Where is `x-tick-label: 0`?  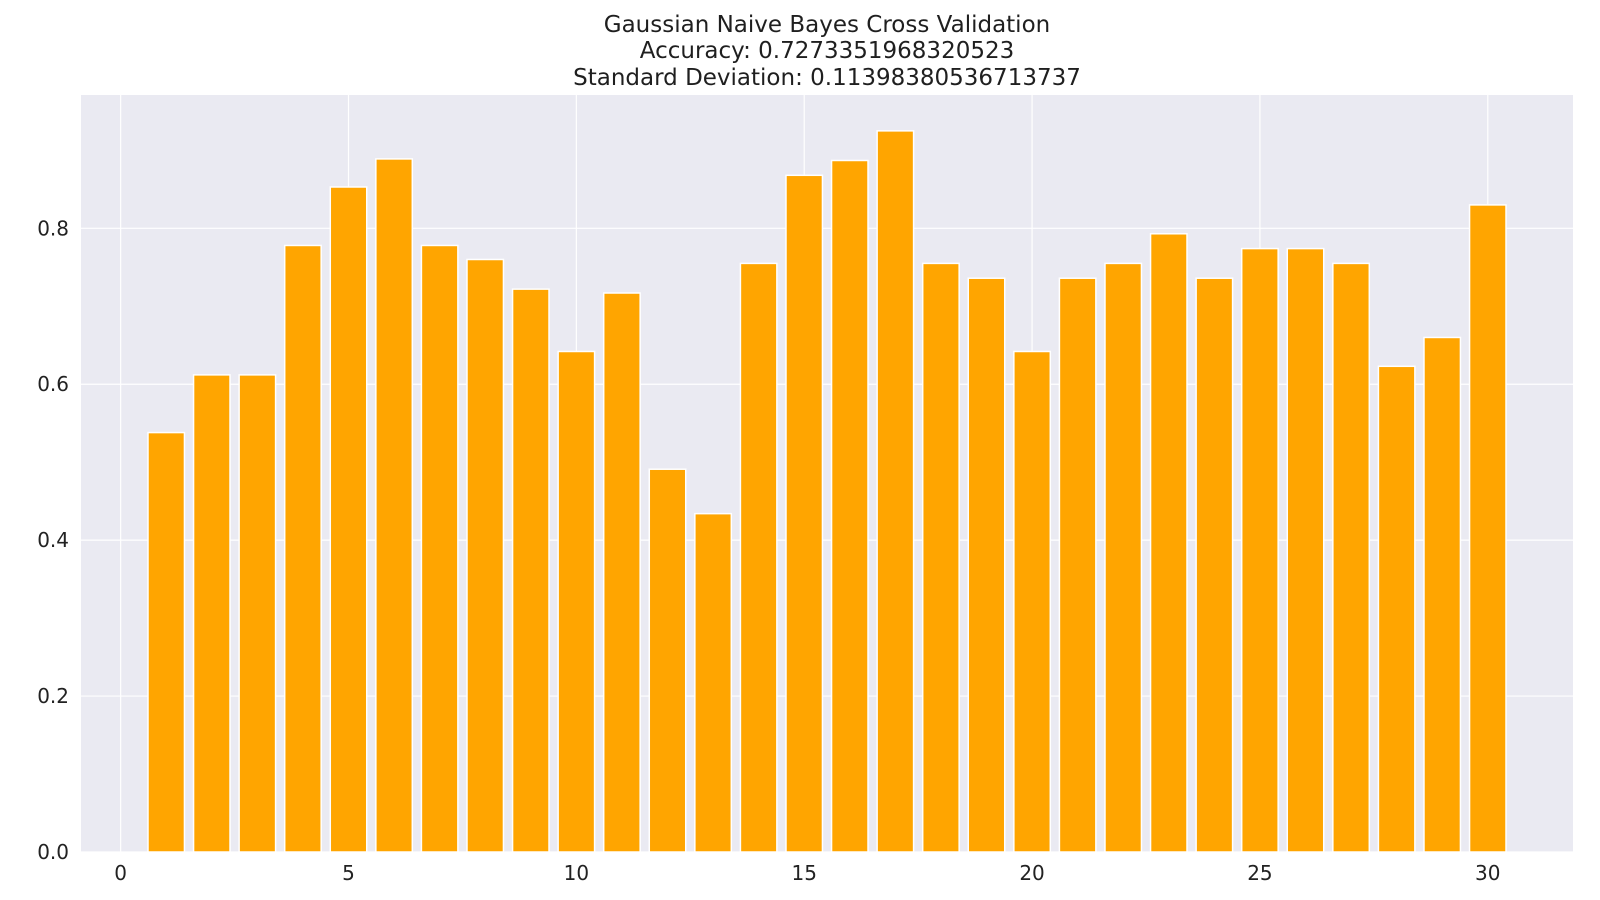 x-tick-label: 0 is located at coordinates (120, 873).